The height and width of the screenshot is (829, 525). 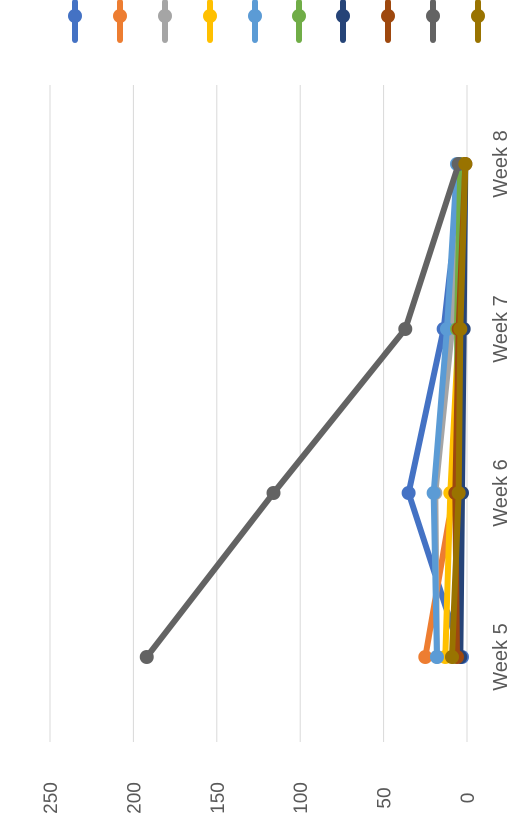 What do you see at coordinates (385, 797) in the screenshot?
I see `value-tick-label: 50` at bounding box center [385, 797].